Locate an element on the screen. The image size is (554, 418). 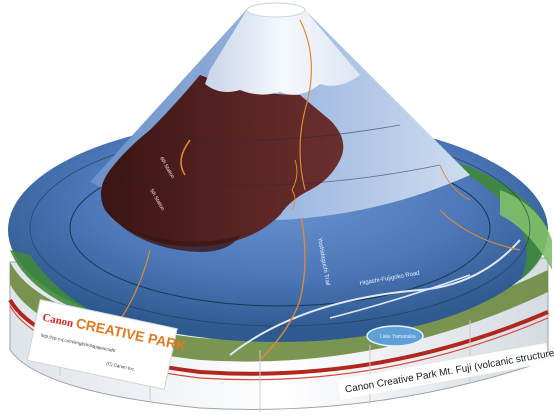
lake-shape is located at coordinates (395, 336).